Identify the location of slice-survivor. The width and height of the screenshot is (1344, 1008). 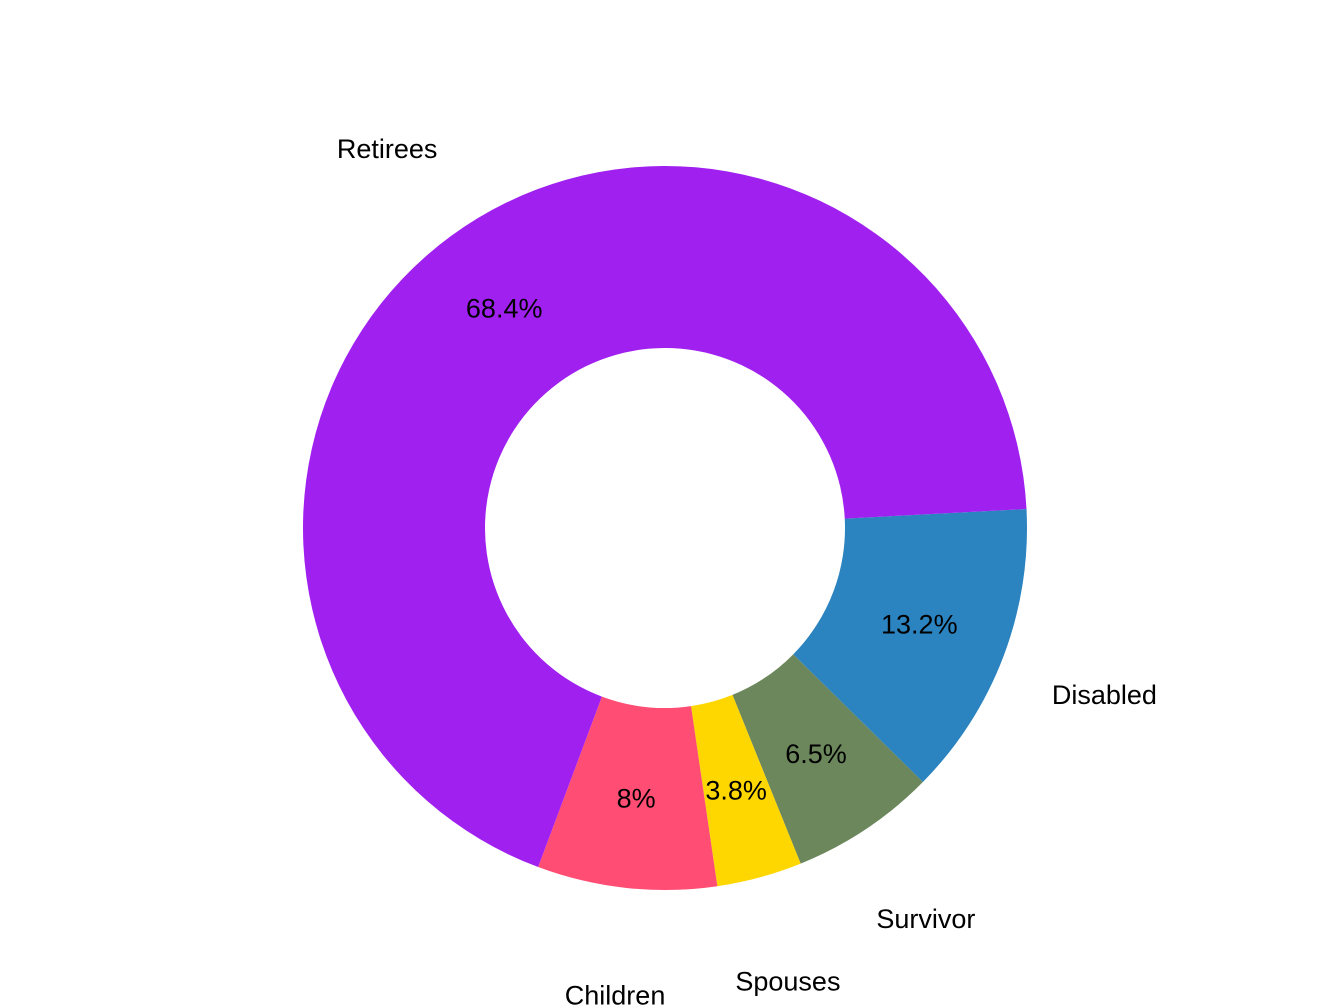
(827, 759).